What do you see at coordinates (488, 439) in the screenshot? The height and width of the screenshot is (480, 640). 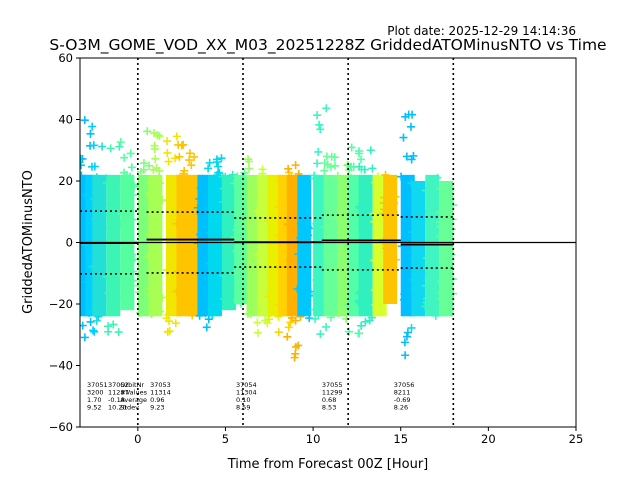 I see `x-tick-label: 20` at bounding box center [488, 439].